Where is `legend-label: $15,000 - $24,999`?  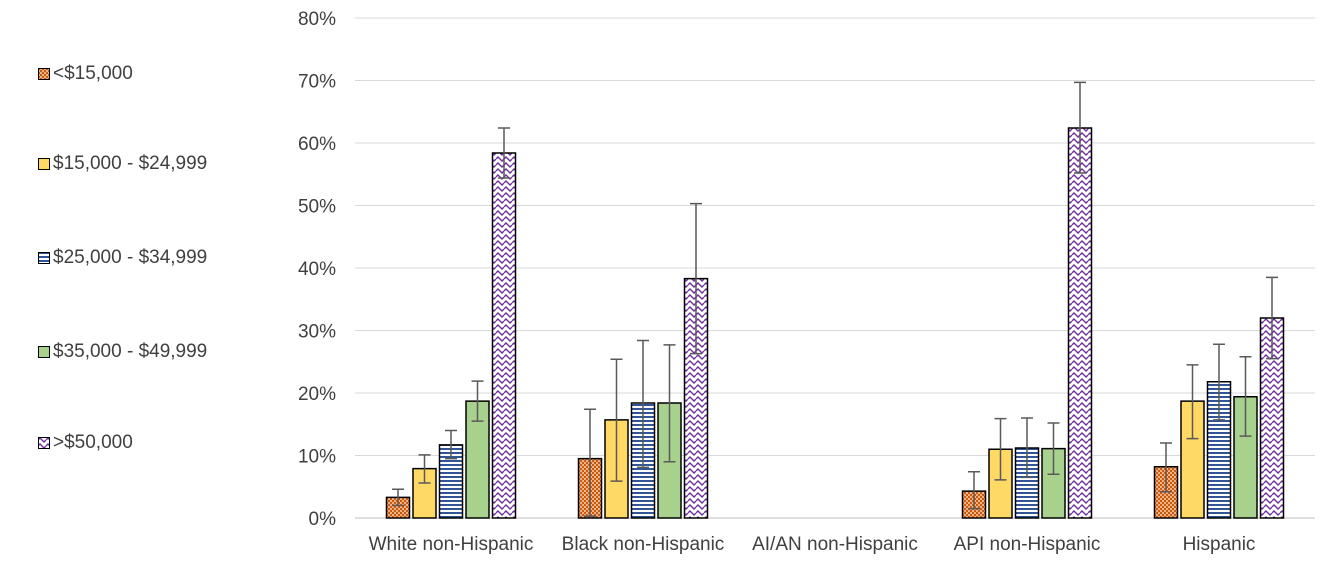
legend-label: $15,000 - $24,999 is located at coordinates (130, 163).